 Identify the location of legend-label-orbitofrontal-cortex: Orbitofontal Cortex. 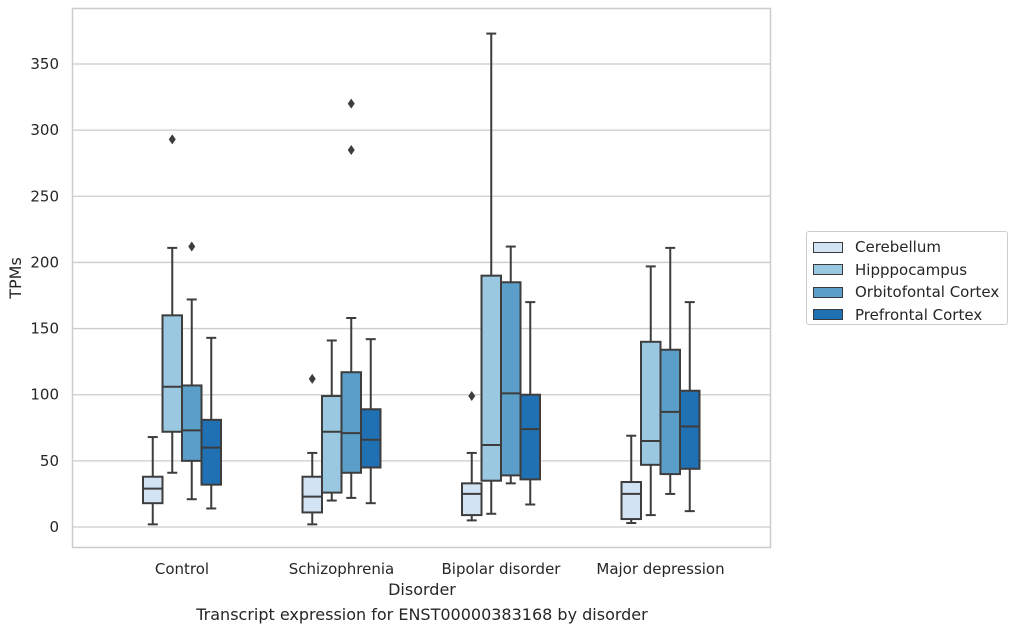
(927, 292).